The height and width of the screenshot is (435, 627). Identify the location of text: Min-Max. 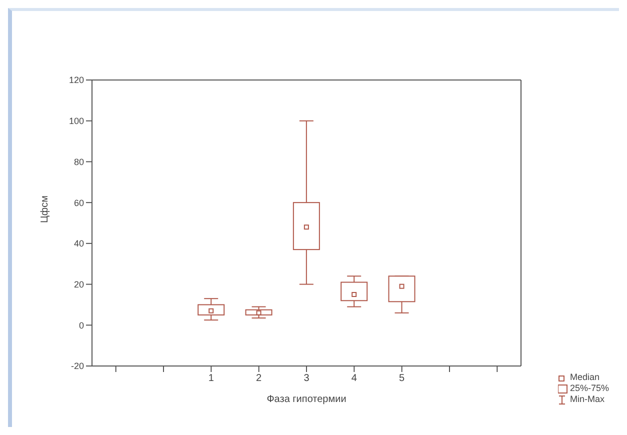
(587, 399).